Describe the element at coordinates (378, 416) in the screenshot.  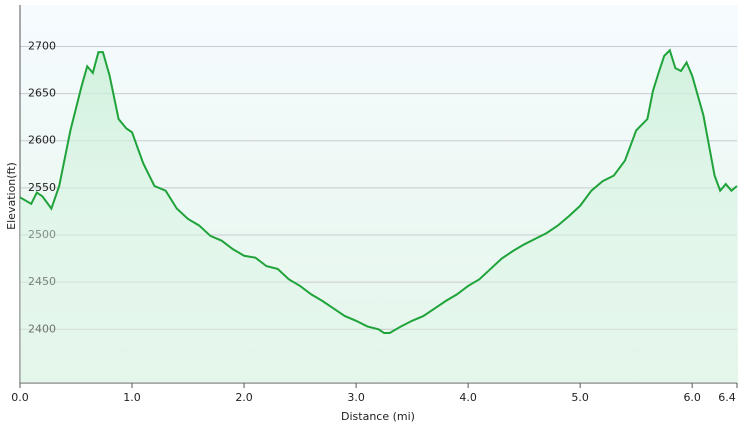
I see `x-axis-label: Distance (mi)` at that location.